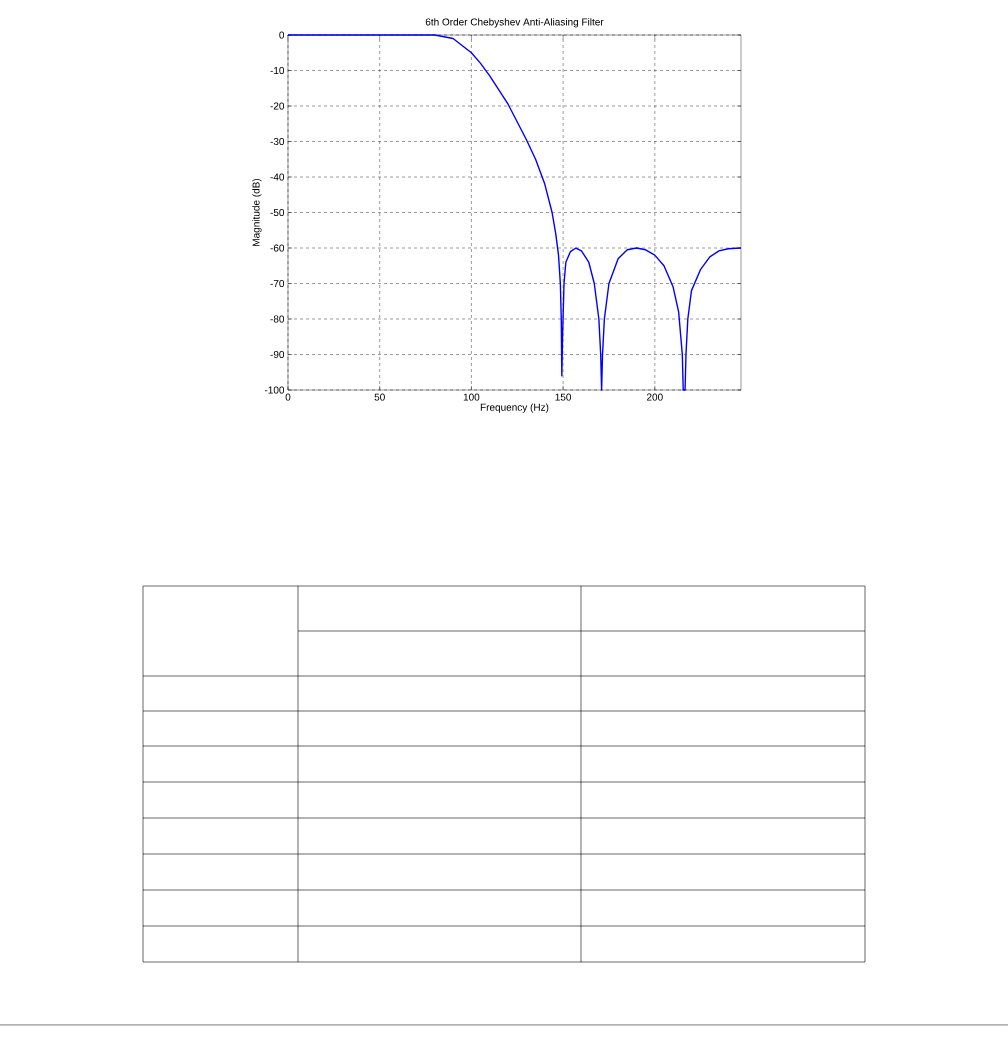 Image resolution: width=1008 pixels, height=1059 pixels. Describe the element at coordinates (277, 354) in the screenshot. I see `y-tick-label: -90` at that location.